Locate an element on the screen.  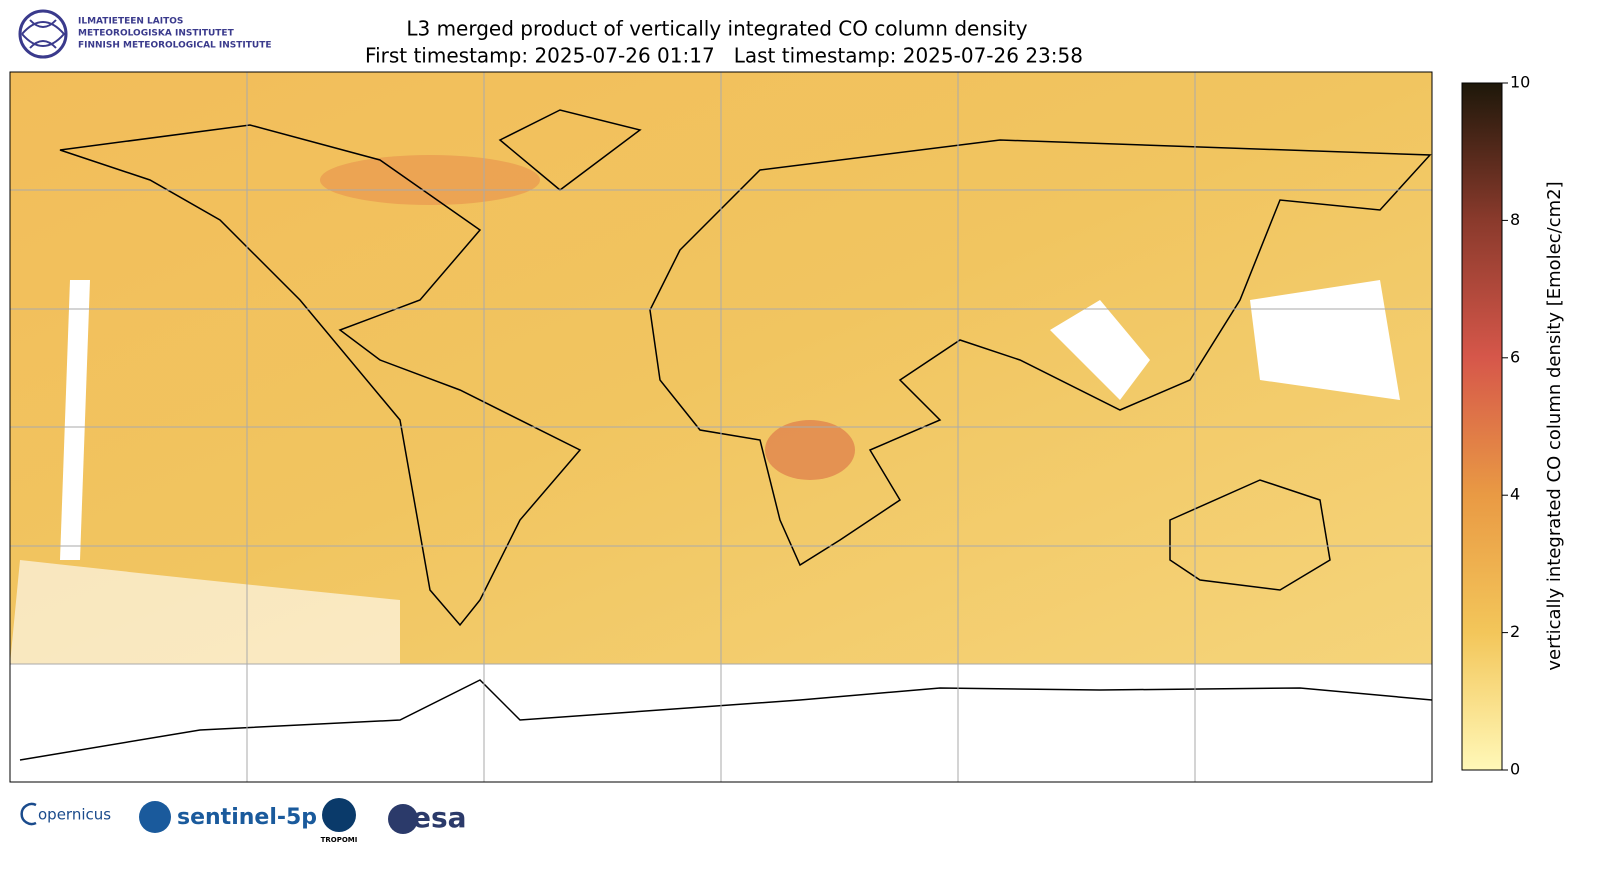
institute-name: METEOROLOGISKA INSTITUTET is located at coordinates (156, 34).